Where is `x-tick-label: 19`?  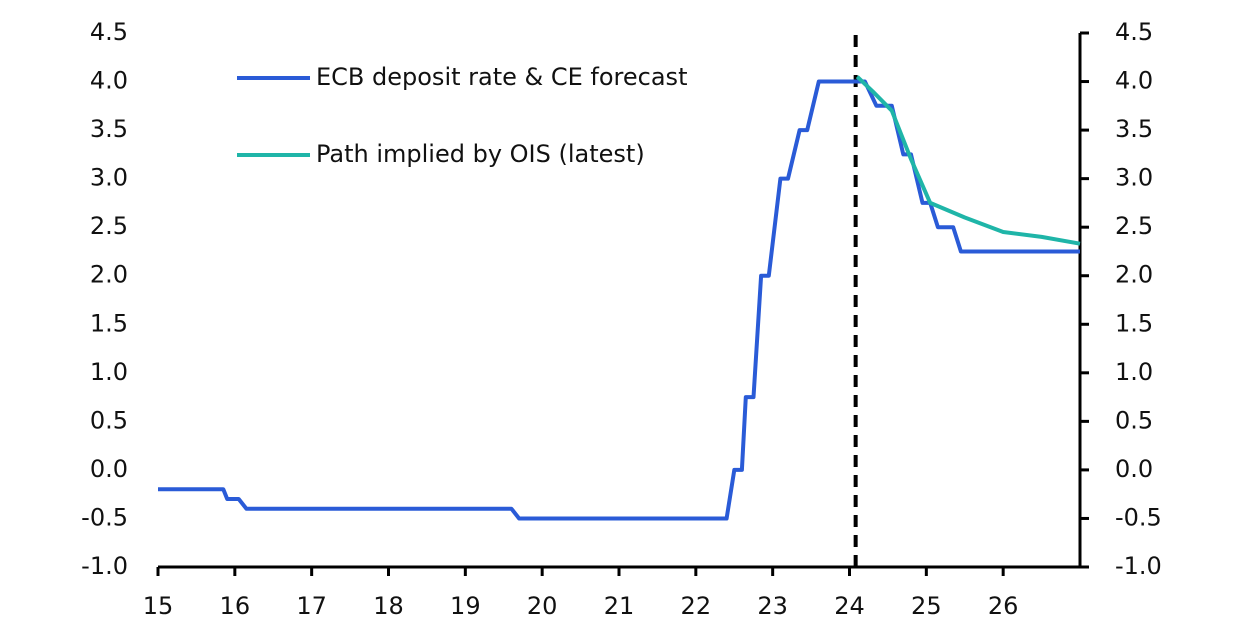
x-tick-label: 19 is located at coordinates (465, 606).